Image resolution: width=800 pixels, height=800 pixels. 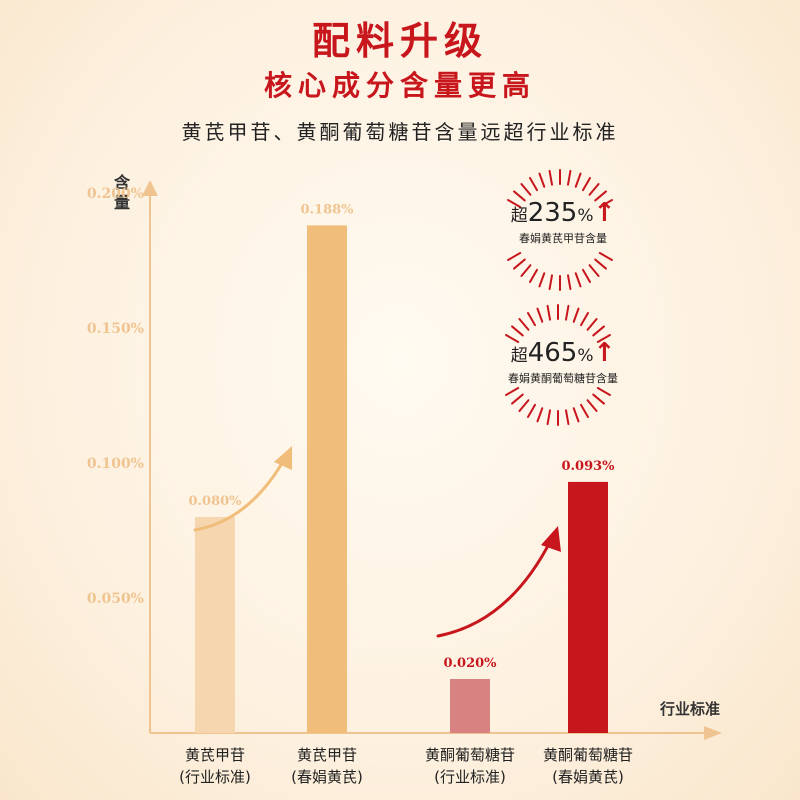 I want to click on y-axis-label: 含, so click(x=122, y=182).